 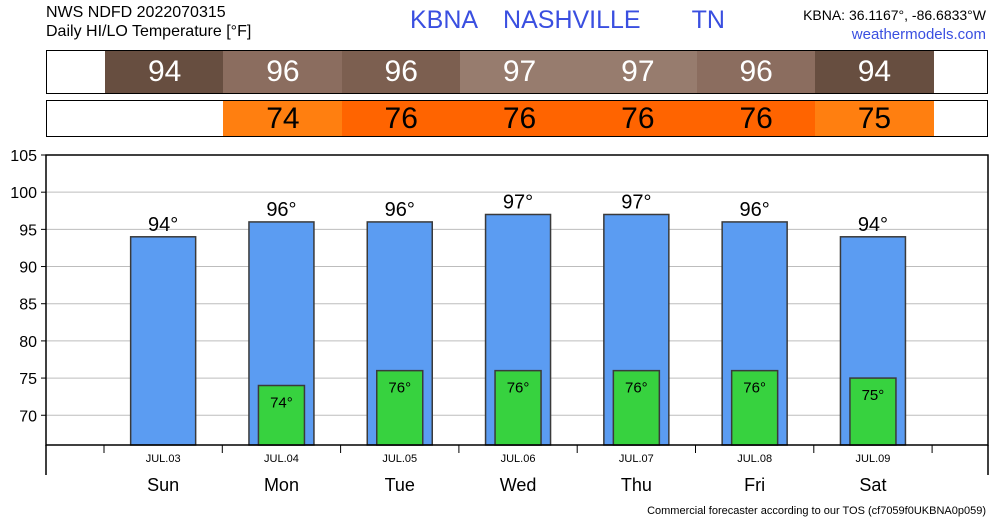 What do you see at coordinates (754, 485) in the screenshot?
I see `x-day-label: Fri` at bounding box center [754, 485].